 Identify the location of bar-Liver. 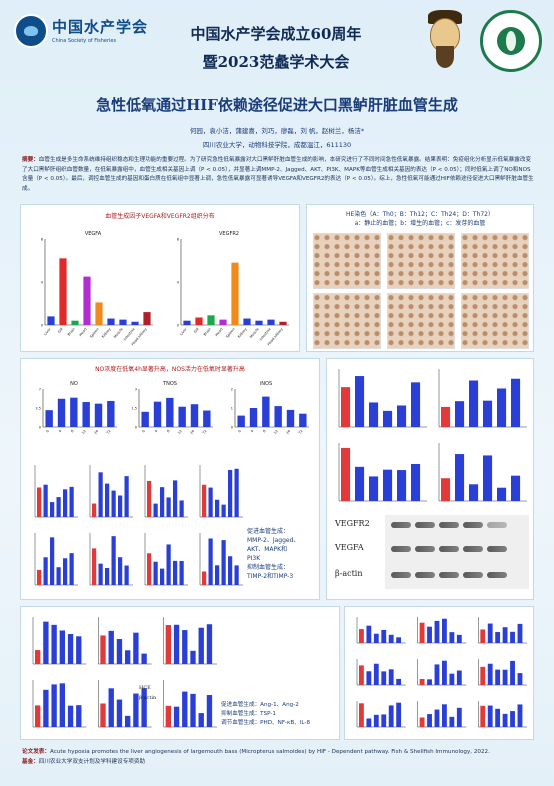
(51, 320).